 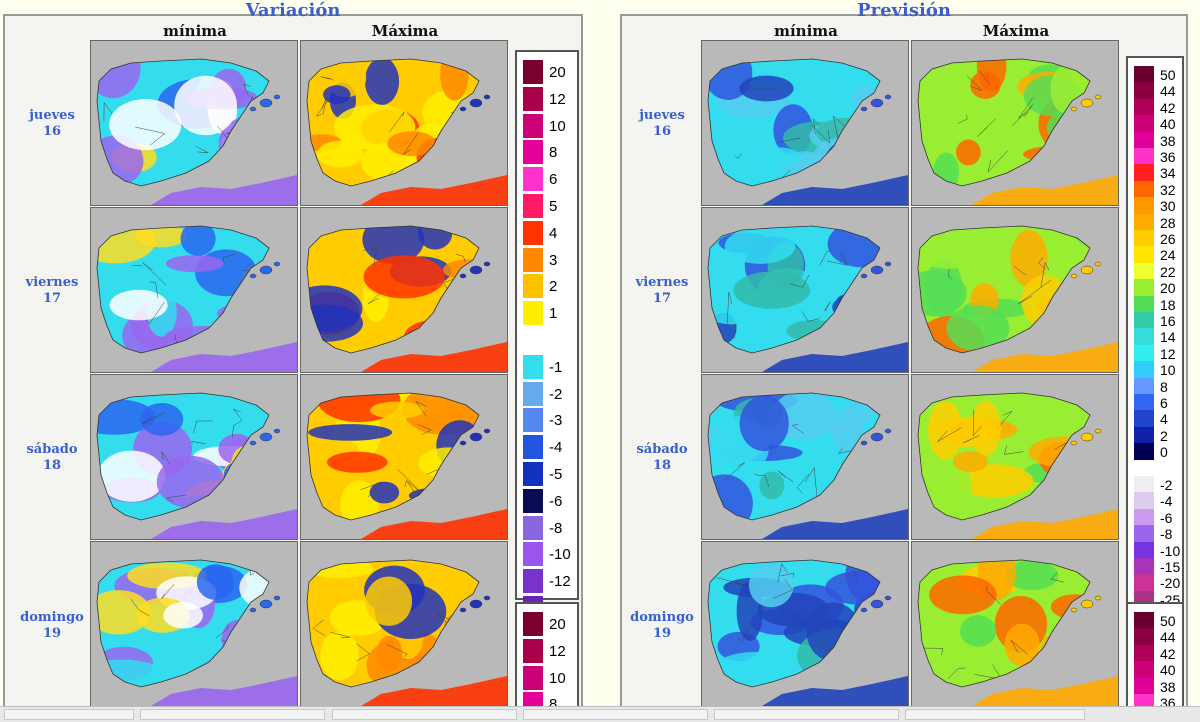 I want to click on legend-value: -6, so click(x=1166, y=518).